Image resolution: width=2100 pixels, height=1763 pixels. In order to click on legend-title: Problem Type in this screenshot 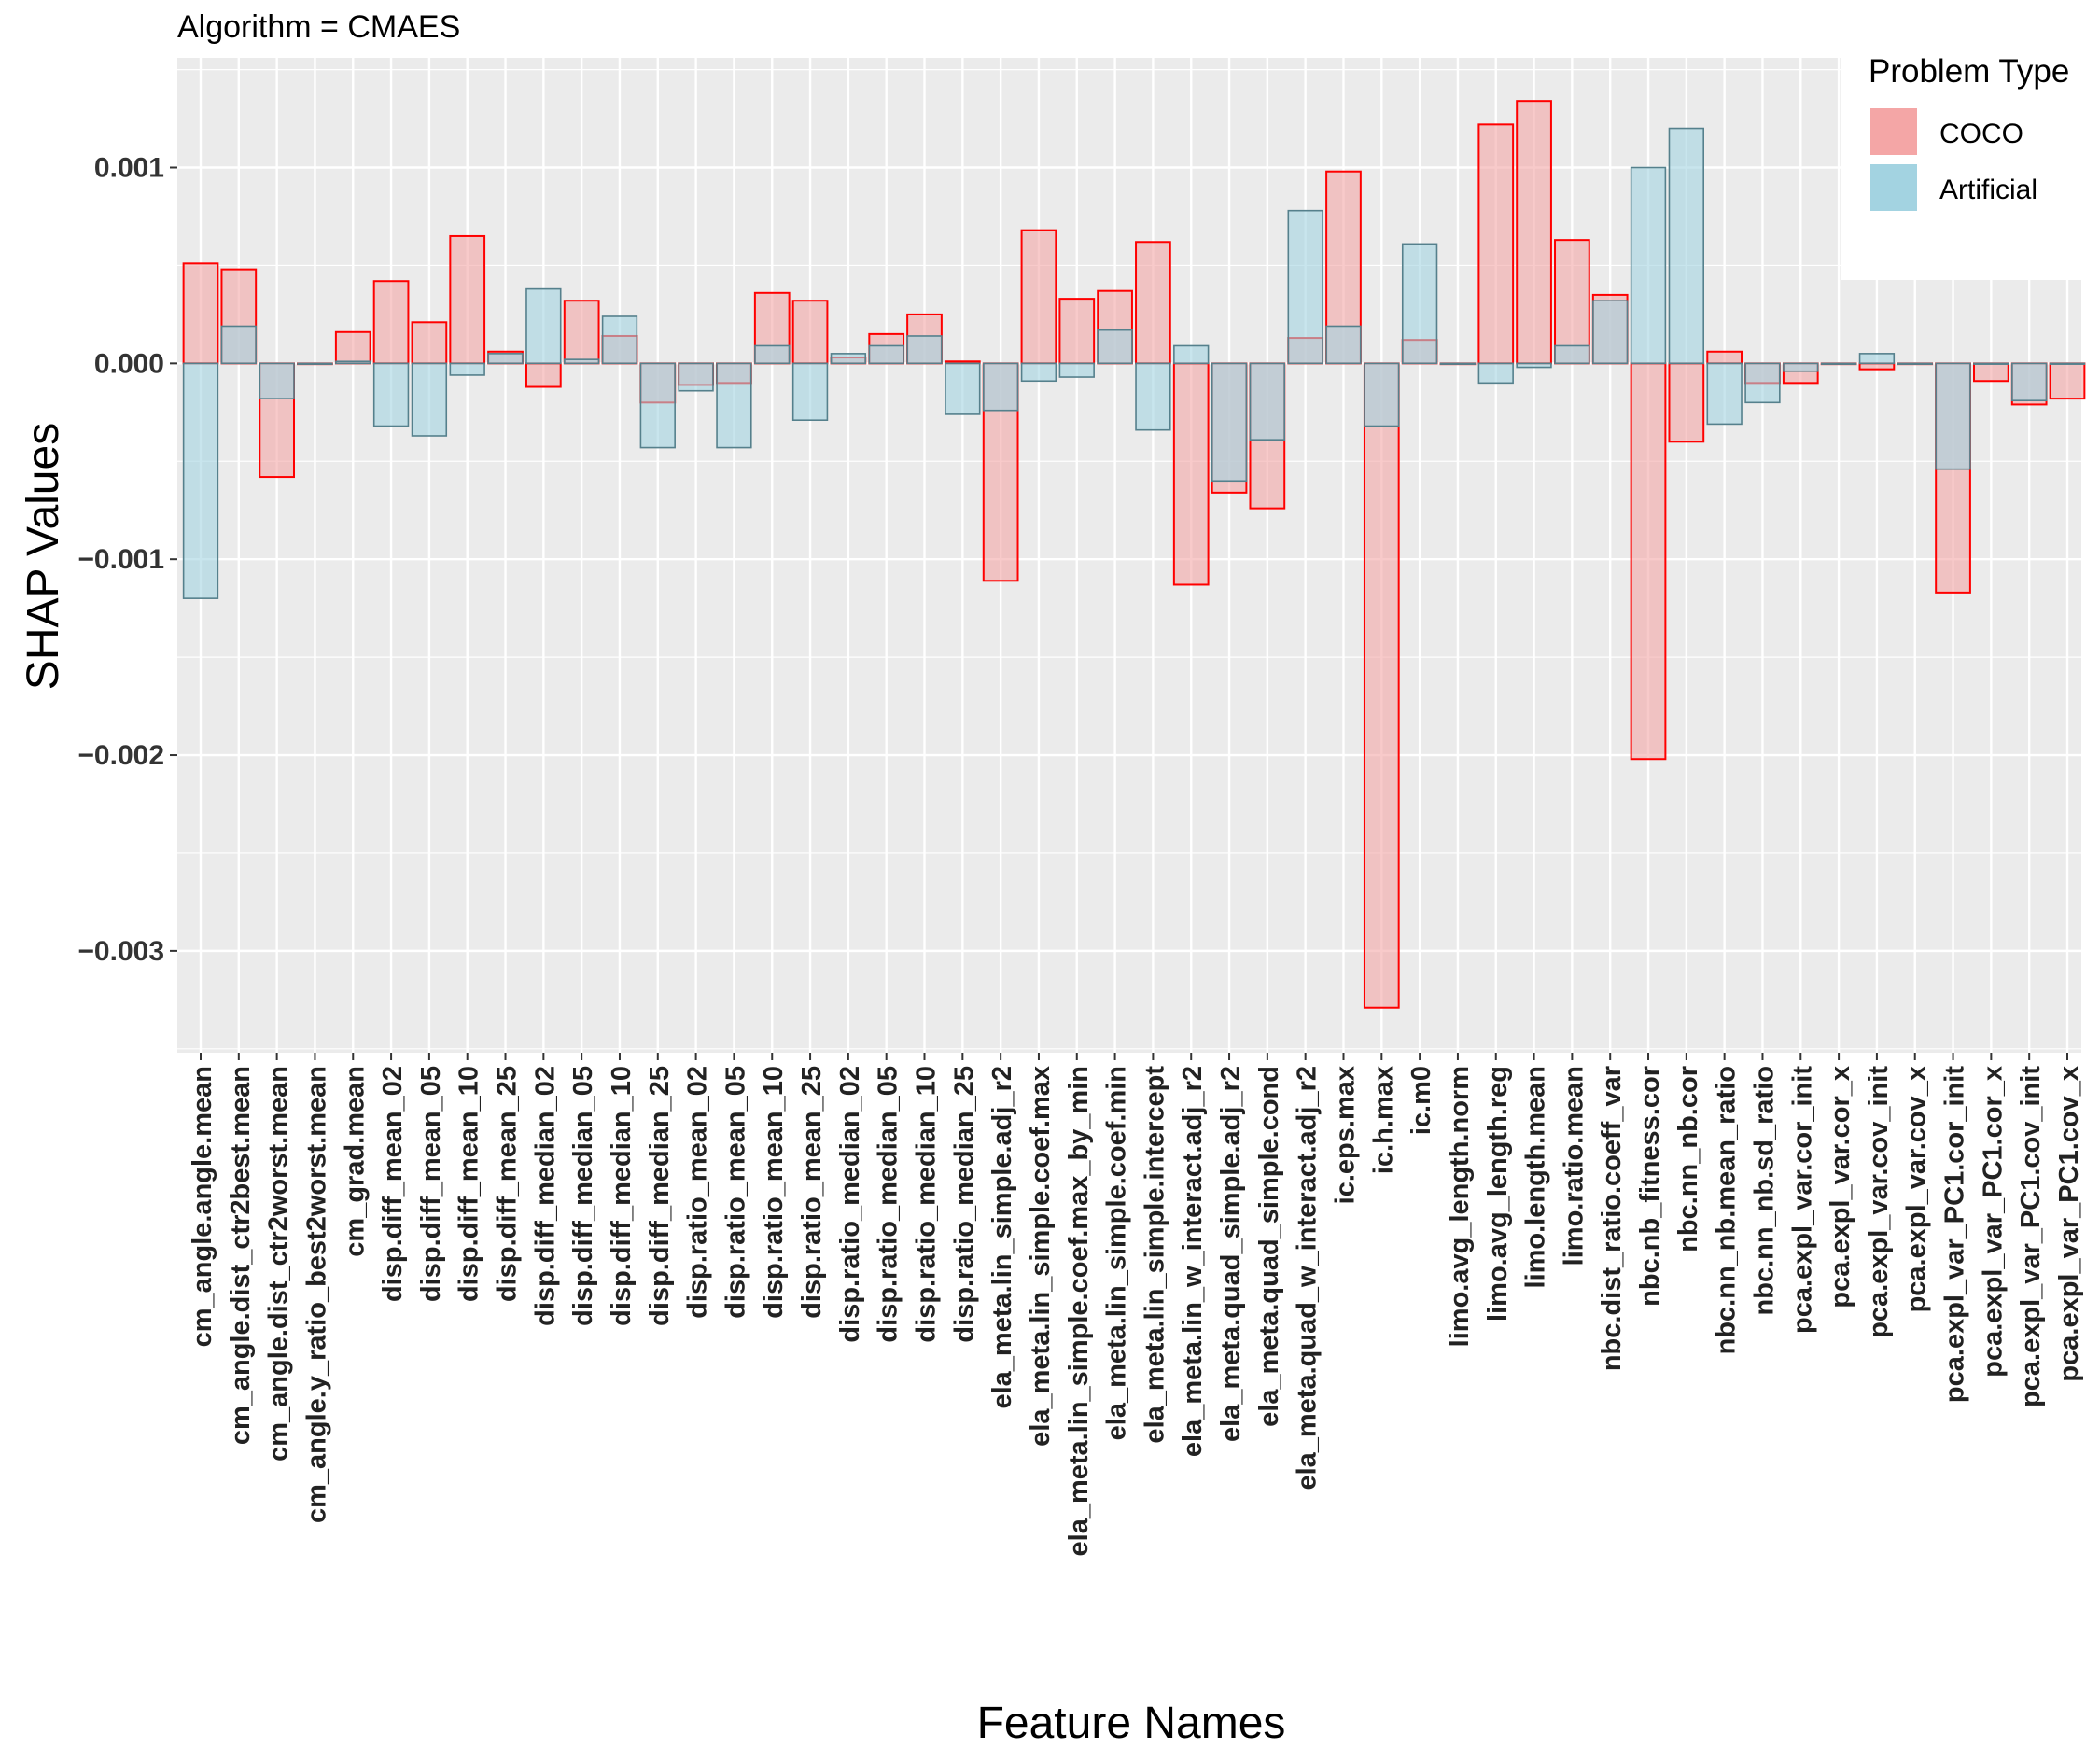, I will do `click(1969, 71)`.